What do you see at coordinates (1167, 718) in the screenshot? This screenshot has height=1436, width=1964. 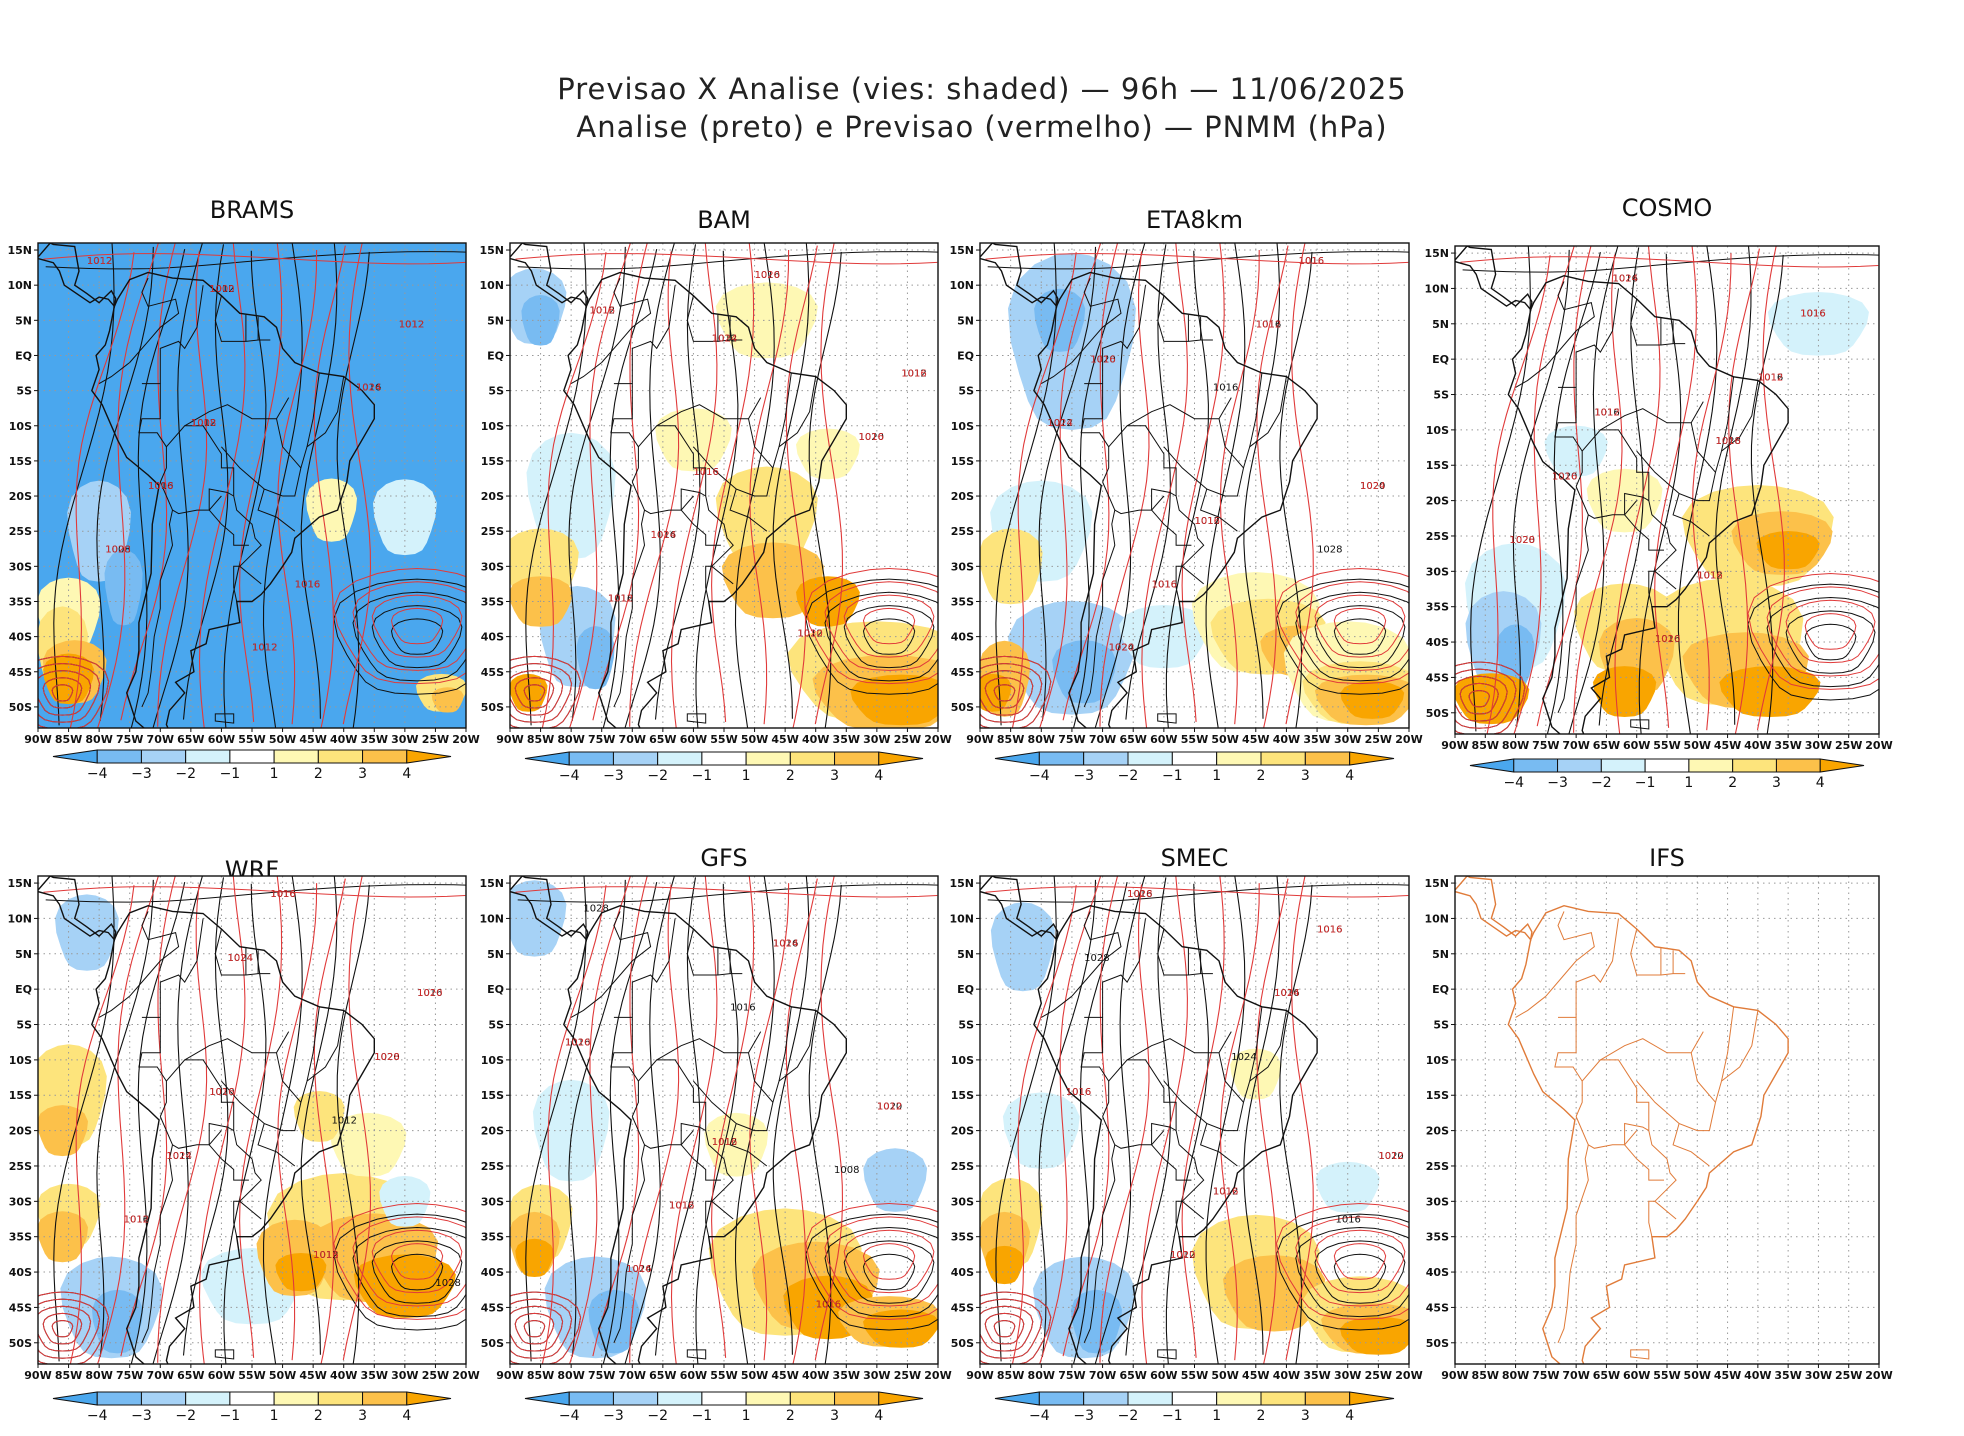 I see `falkland-islands` at bounding box center [1167, 718].